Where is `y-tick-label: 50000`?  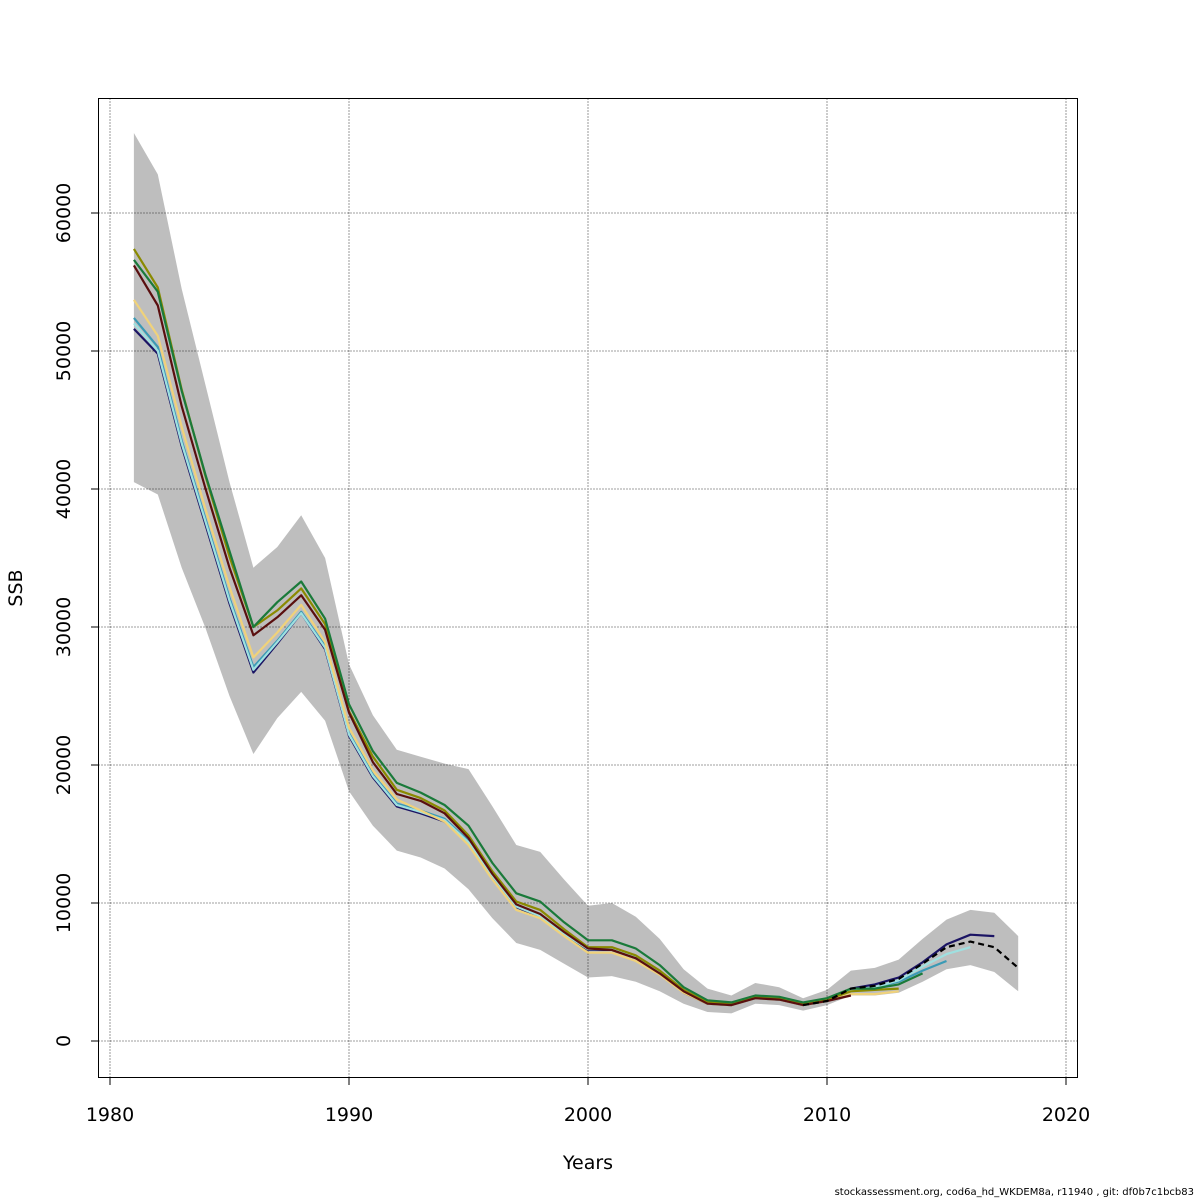
y-tick-label: 50000 is located at coordinates (64, 351).